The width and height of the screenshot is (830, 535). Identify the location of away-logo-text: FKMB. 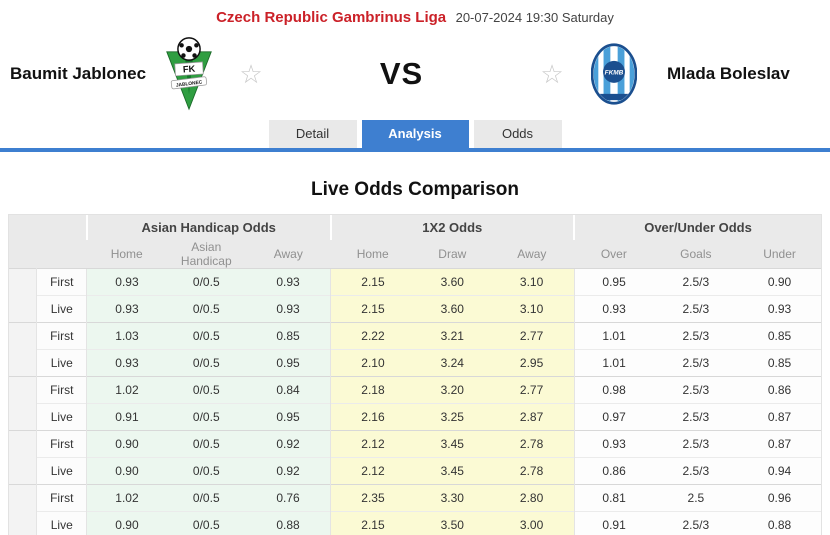
(614, 73).